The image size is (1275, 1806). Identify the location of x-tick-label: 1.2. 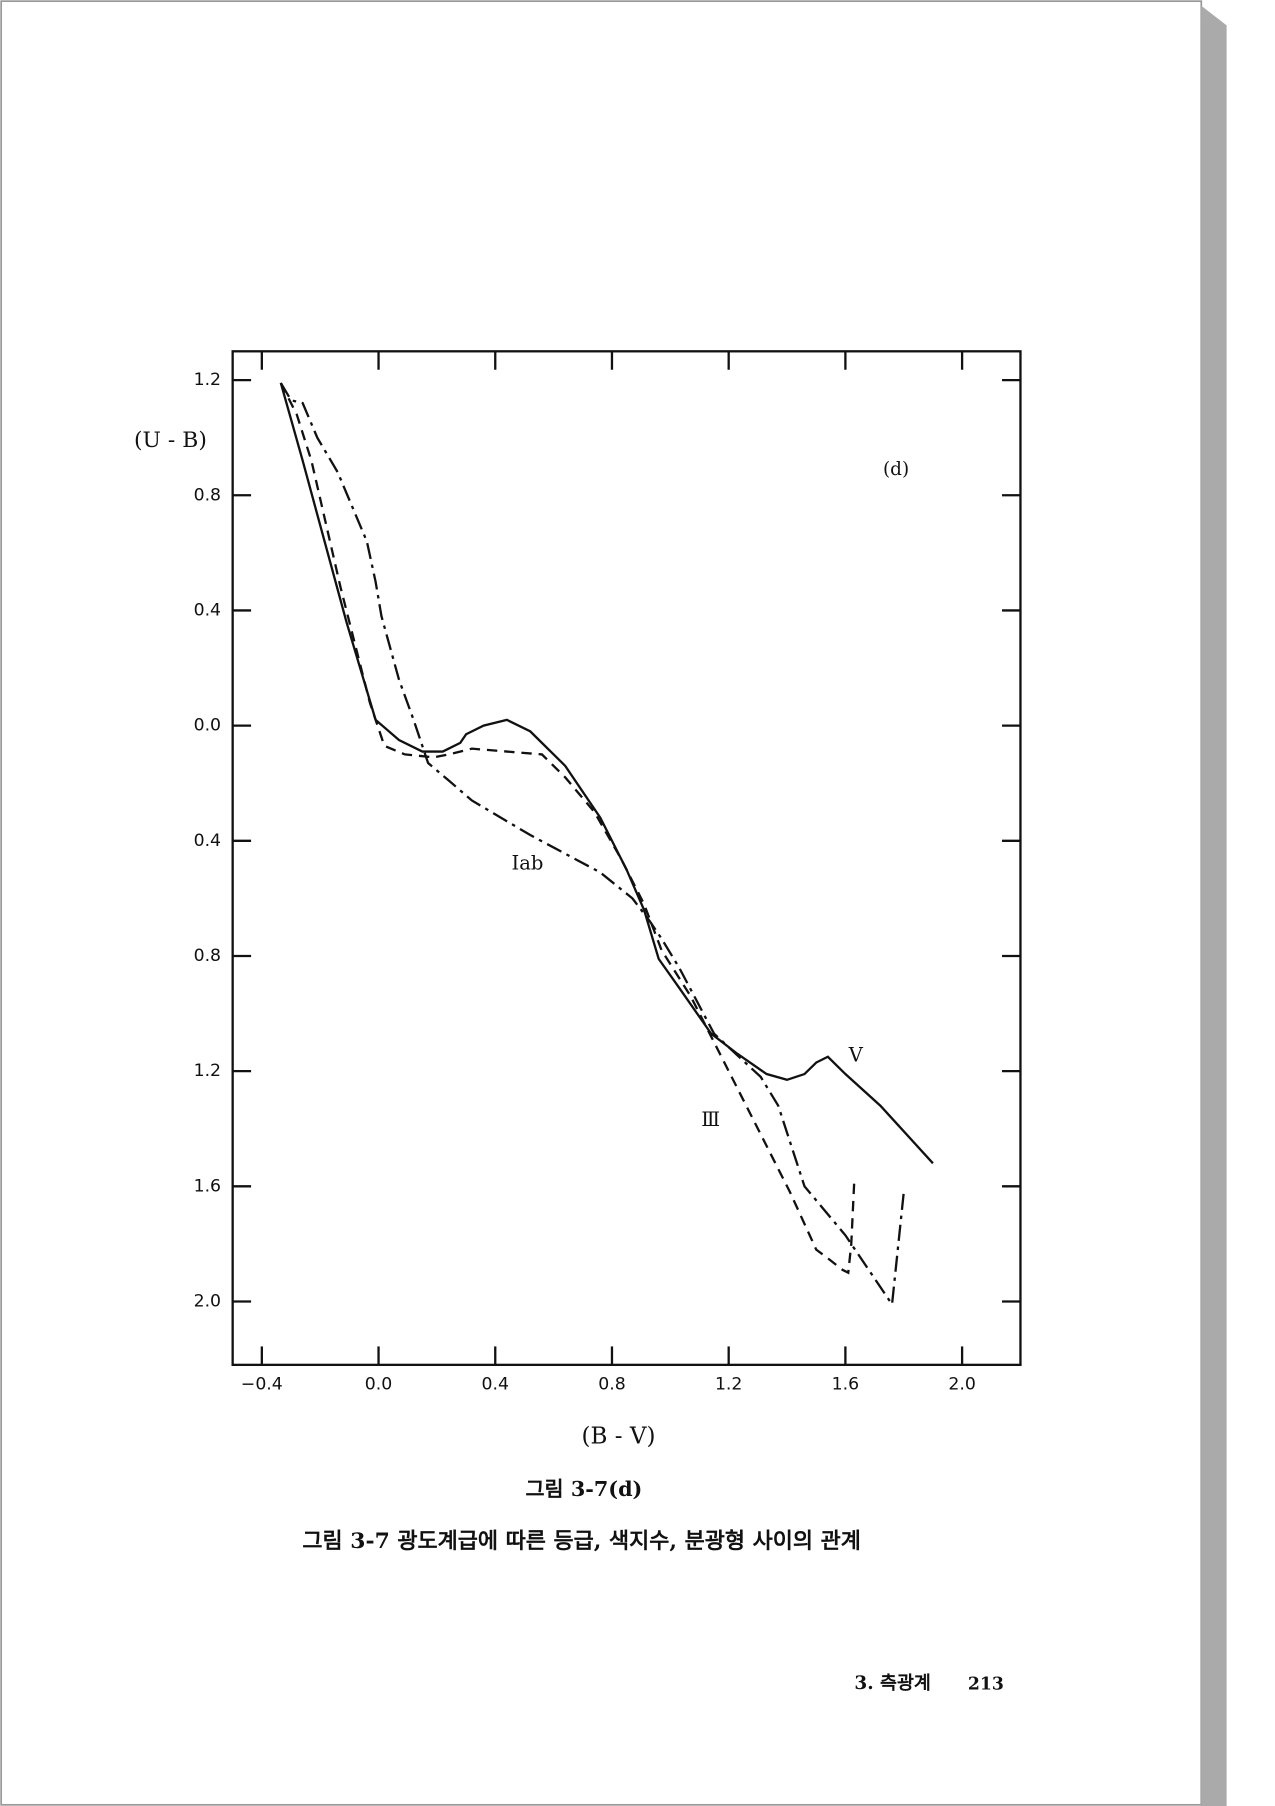
(728, 1384).